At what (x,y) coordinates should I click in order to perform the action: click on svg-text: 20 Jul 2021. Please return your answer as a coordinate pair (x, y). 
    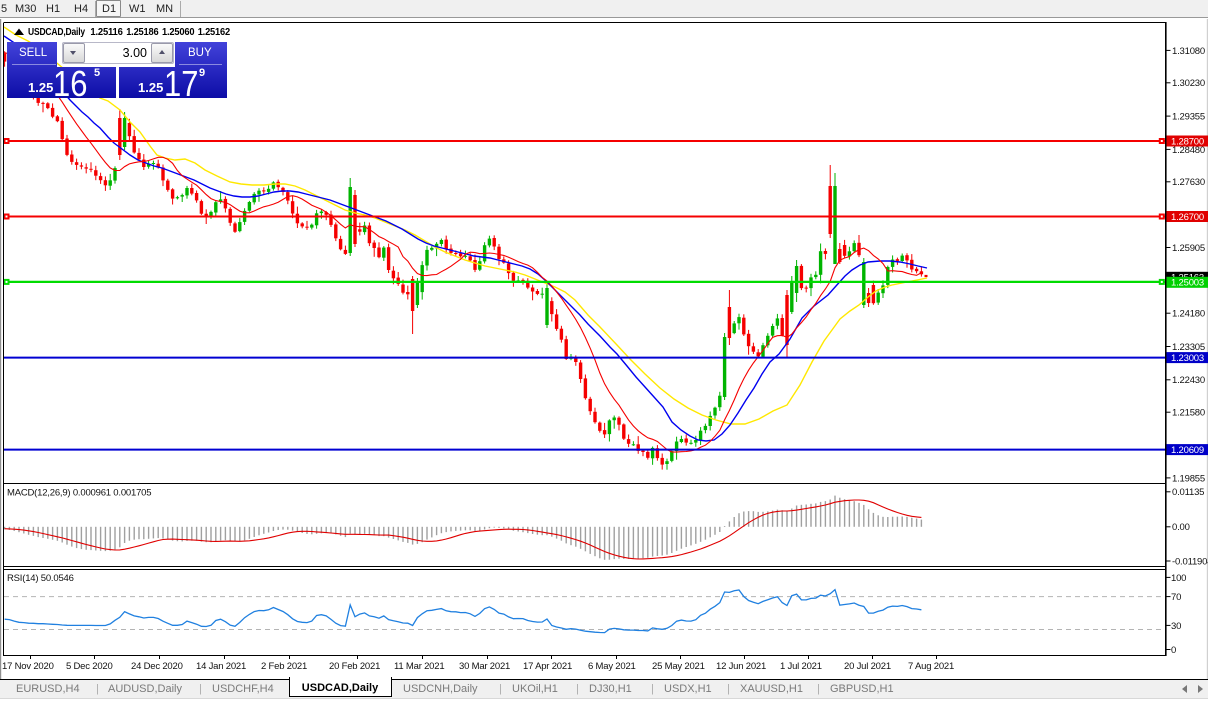
    Looking at the image, I should click on (867, 666).